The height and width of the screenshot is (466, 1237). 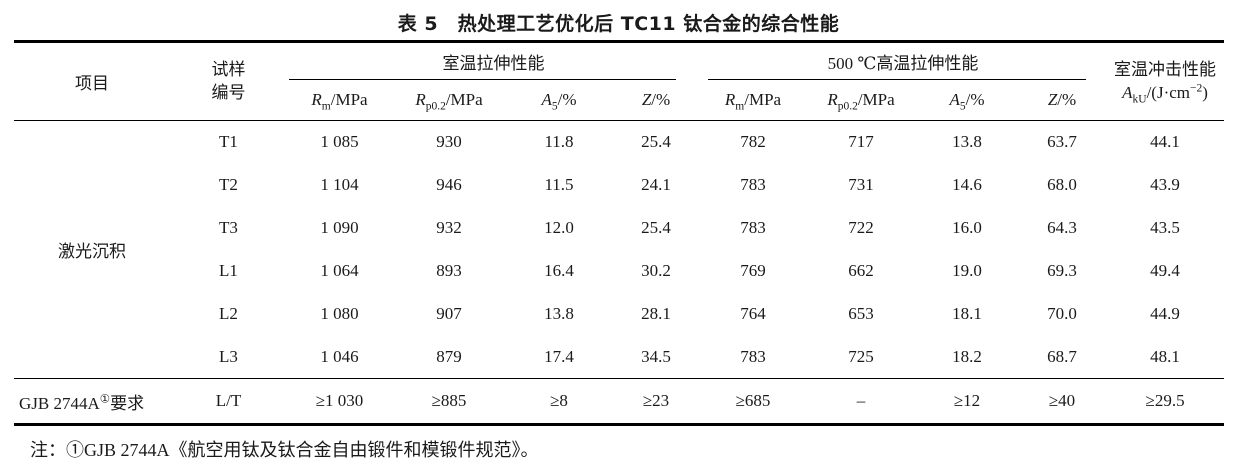 What do you see at coordinates (482, 79) in the screenshot?
I see `group-underline-room` at bounding box center [482, 79].